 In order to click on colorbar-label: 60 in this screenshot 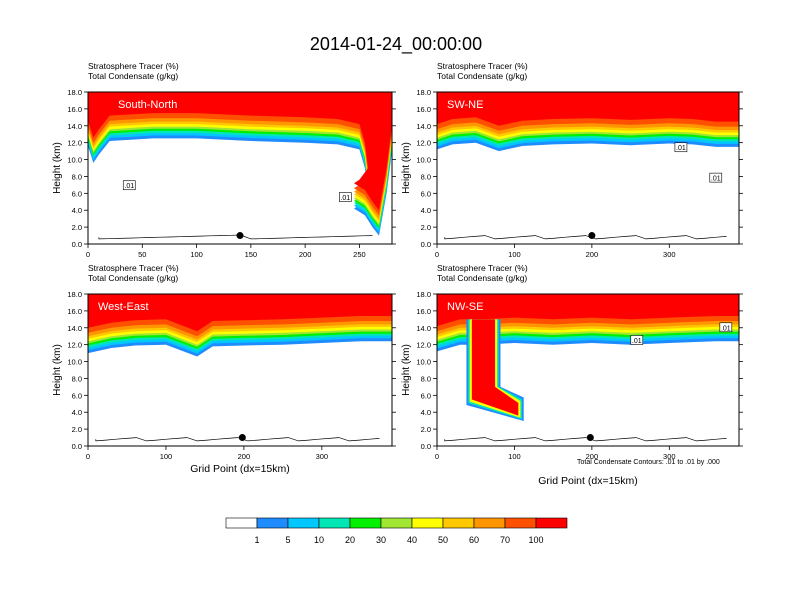, I will do `click(474, 540)`.